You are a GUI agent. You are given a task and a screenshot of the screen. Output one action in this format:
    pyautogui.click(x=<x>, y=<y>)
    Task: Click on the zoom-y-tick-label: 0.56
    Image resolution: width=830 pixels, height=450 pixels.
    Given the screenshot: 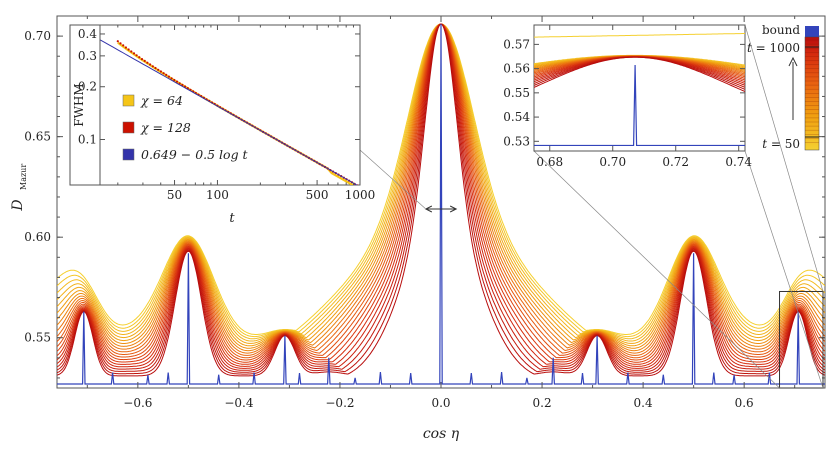 What is the action you would take?
    pyautogui.click(x=516, y=69)
    